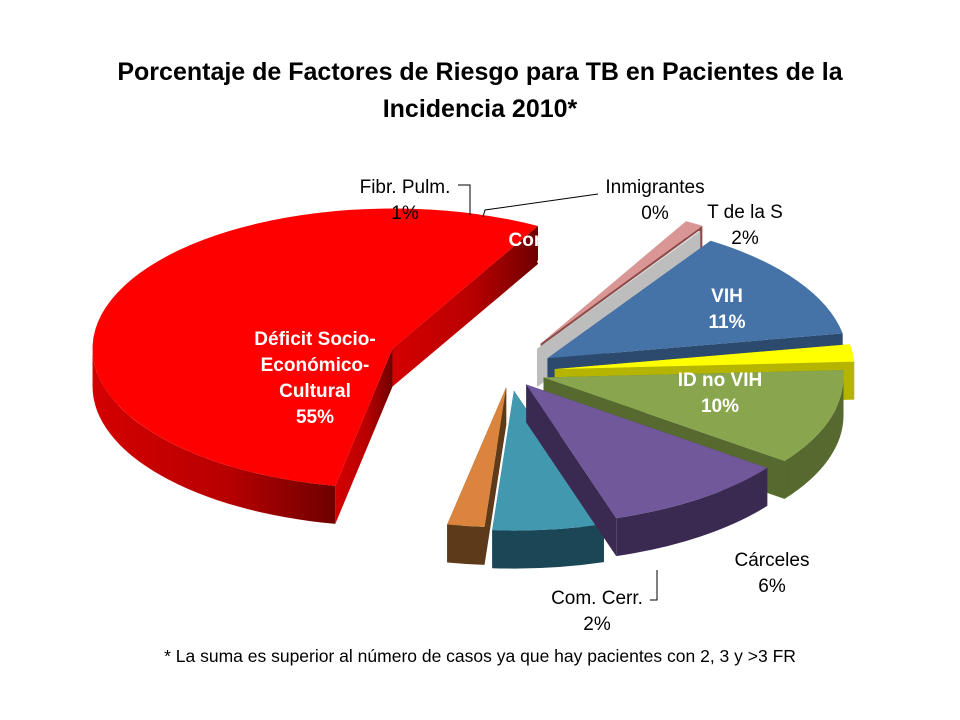  Describe the element at coordinates (654, 200) in the screenshot. I see `data-label-inmigrantes: Inmigrantes 0%` at that location.